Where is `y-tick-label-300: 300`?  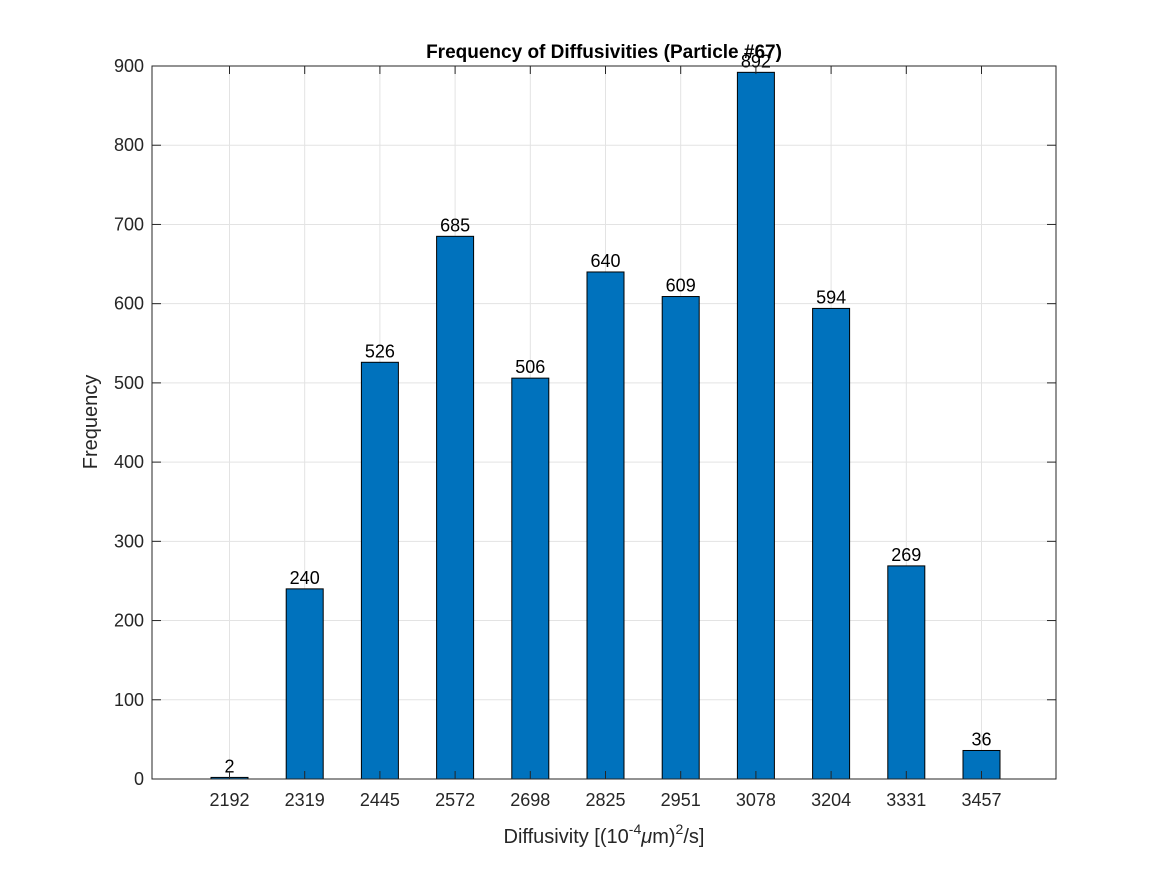 y-tick-label-300: 300 is located at coordinates (129, 541).